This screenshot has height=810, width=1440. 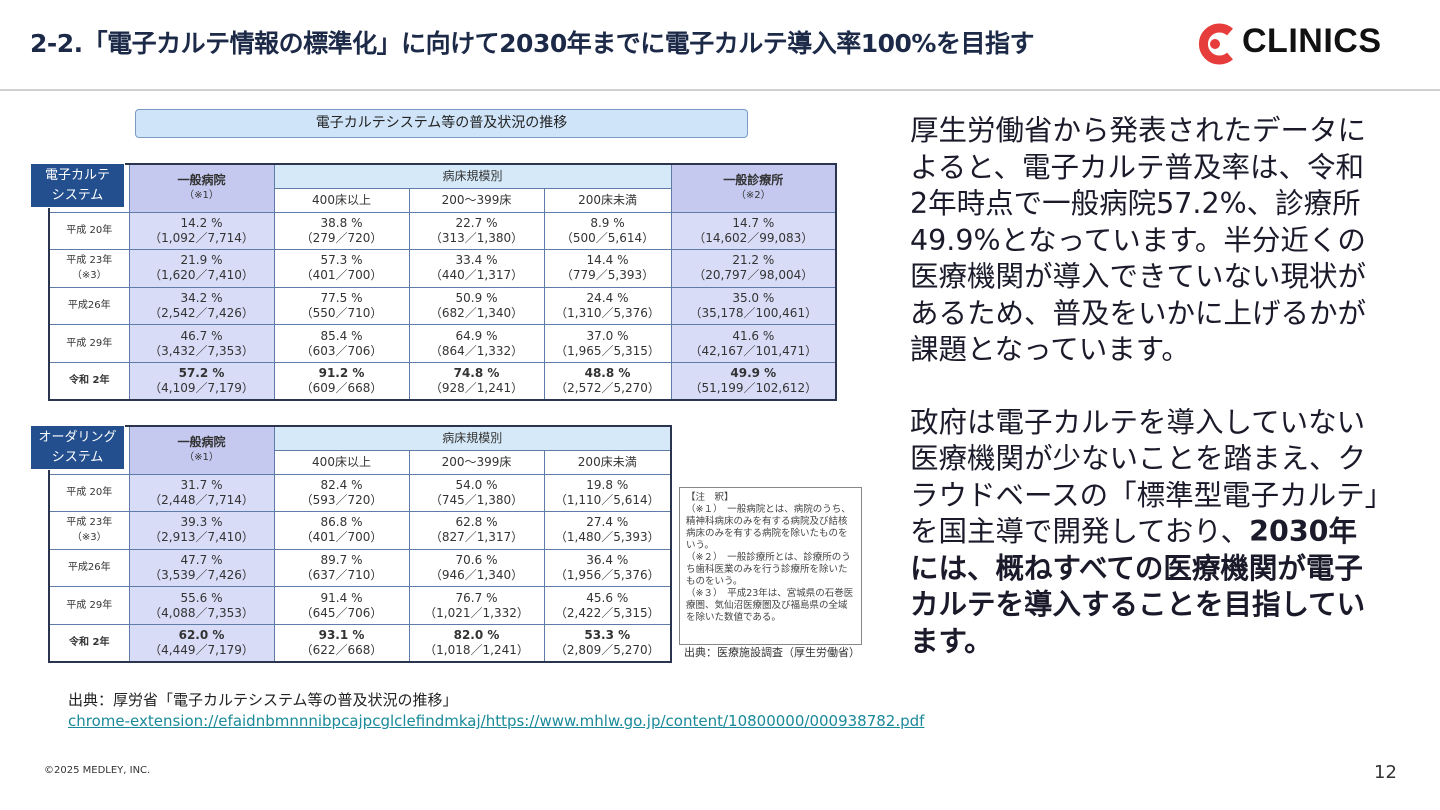 What do you see at coordinates (772, 652) in the screenshot?
I see `figure-source: 出典：医療施設調査（厚生労働省）` at bounding box center [772, 652].